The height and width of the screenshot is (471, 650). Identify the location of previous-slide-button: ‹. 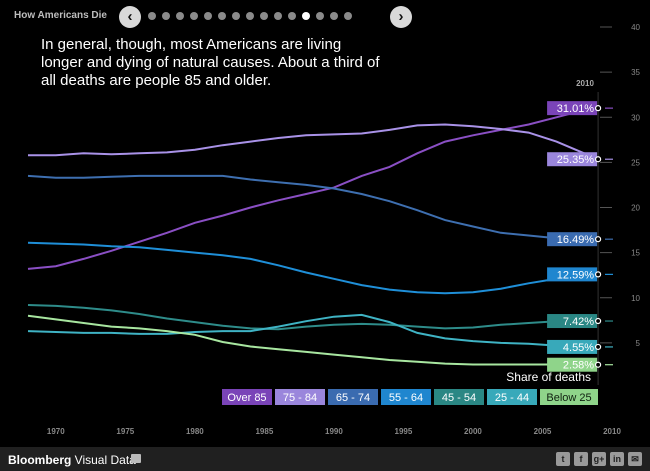
(130, 17).